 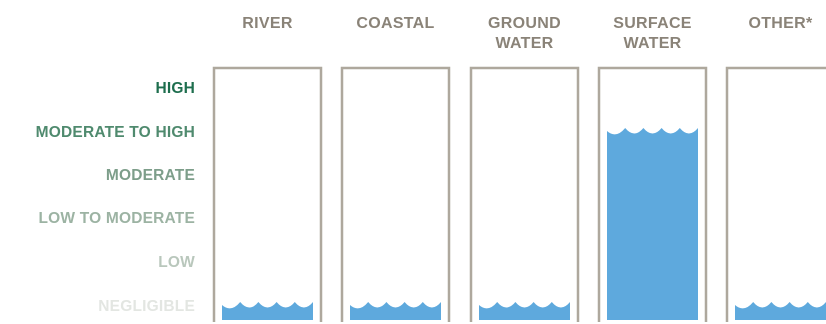 I want to click on tank-outline-surface-water, so click(x=652, y=194).